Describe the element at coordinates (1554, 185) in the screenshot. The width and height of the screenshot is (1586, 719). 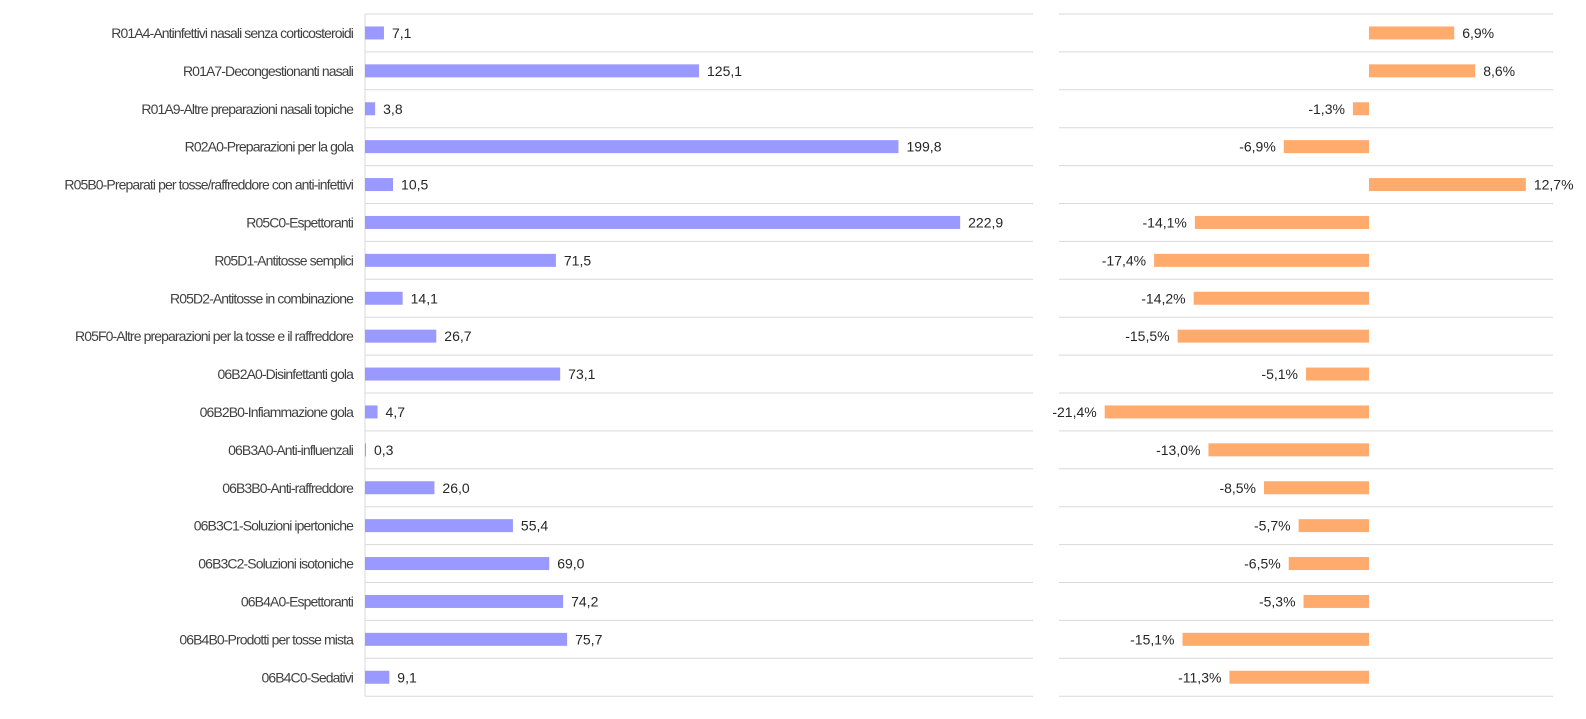
I see `change-value-label: 12,7%` at that location.